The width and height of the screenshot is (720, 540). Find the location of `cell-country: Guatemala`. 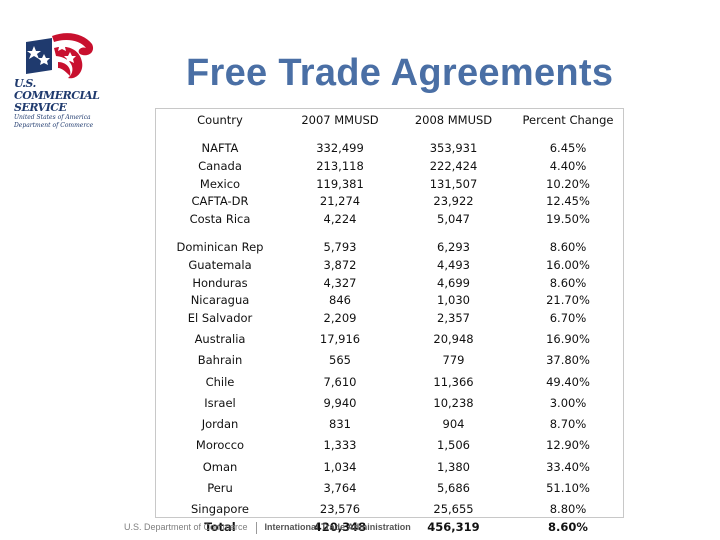

cell-country: Guatemala is located at coordinates (220, 264).